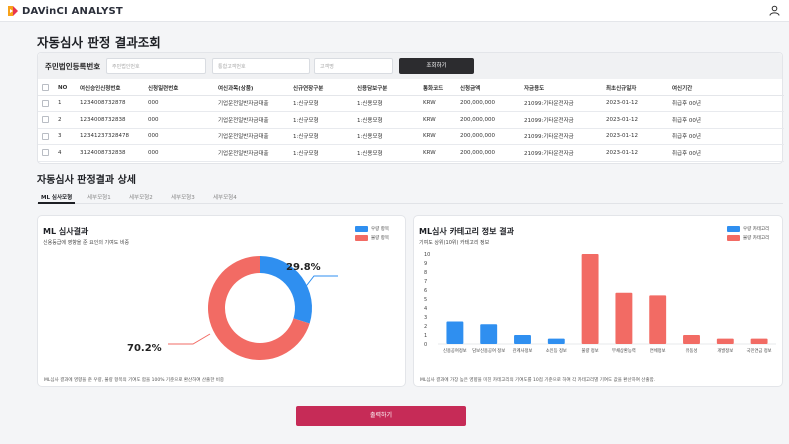 This screenshot has width=789, height=444. What do you see at coordinates (425, 318) in the screenshot?
I see `y-tick-label: 3` at bounding box center [425, 318].